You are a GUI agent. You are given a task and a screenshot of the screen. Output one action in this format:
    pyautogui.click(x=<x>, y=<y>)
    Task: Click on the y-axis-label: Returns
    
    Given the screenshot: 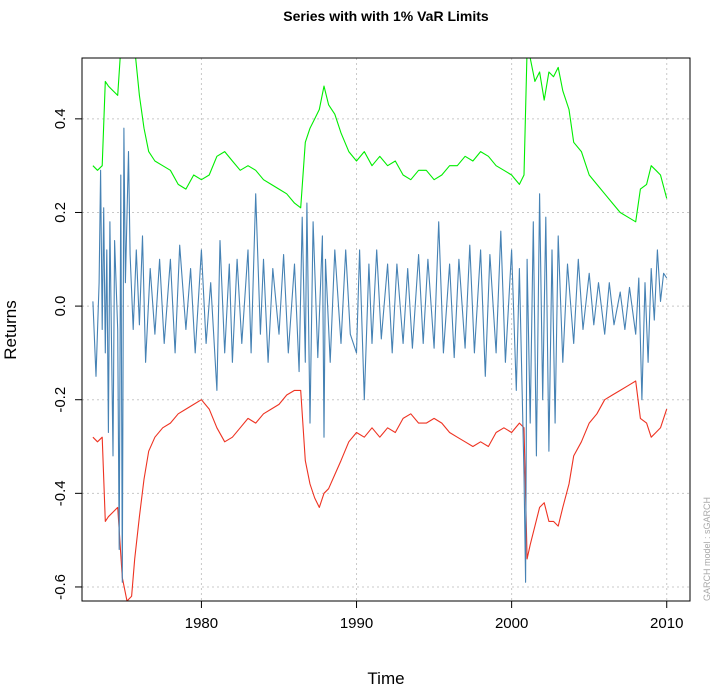 What is the action you would take?
    pyautogui.click(x=10, y=330)
    